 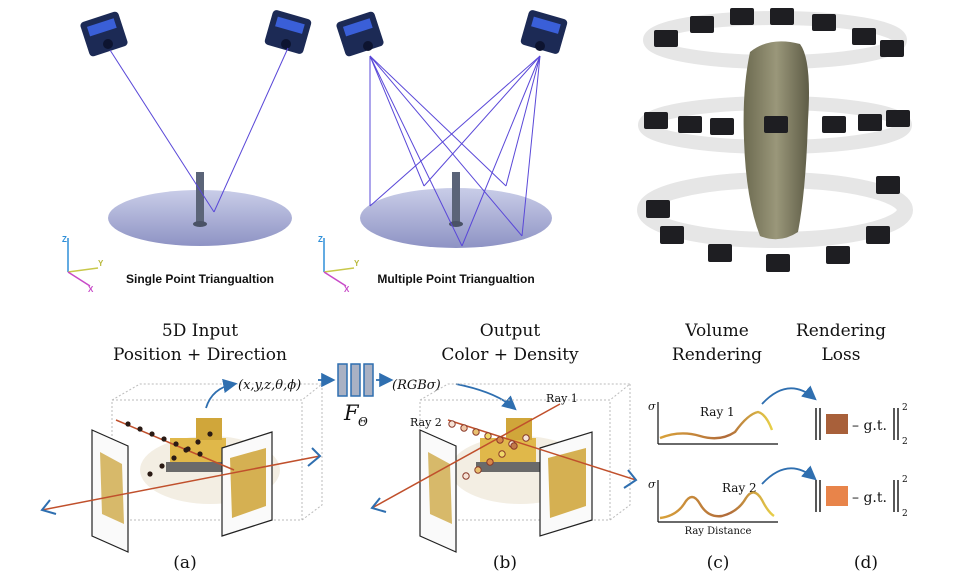 I want to click on rig-cameras, so click(x=777, y=140).